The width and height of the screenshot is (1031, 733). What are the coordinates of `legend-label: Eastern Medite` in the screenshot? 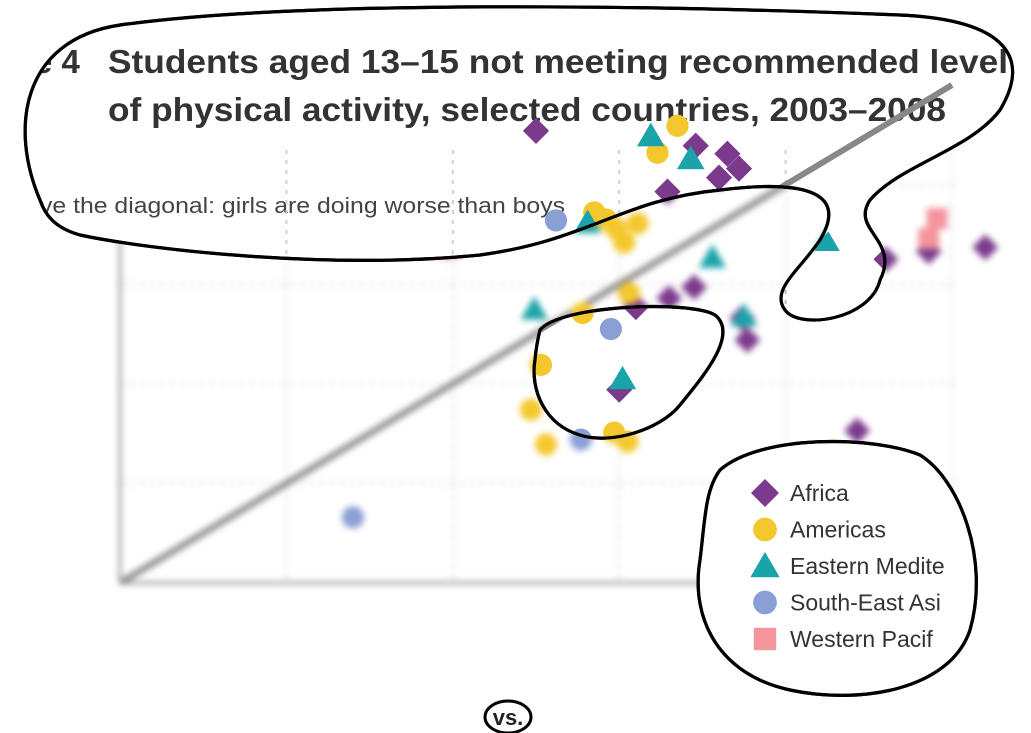 It's located at (867, 566).